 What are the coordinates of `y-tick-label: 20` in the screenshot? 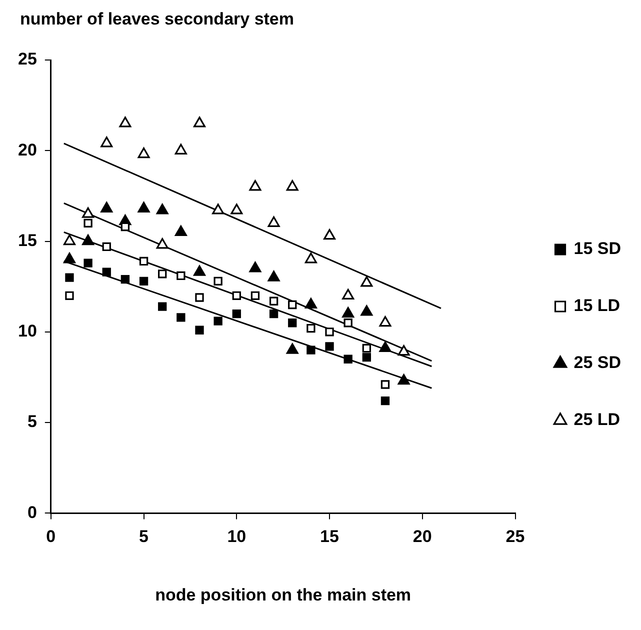 It's located at (27, 150).